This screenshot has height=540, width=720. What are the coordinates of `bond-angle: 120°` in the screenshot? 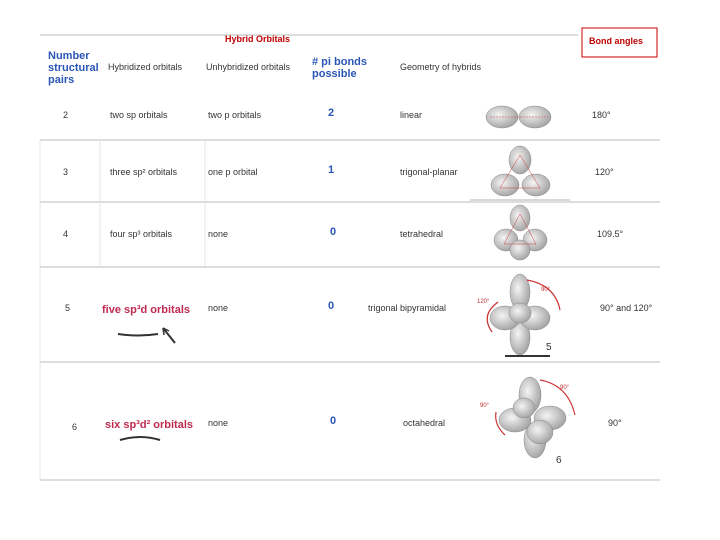 It's located at (604, 172).